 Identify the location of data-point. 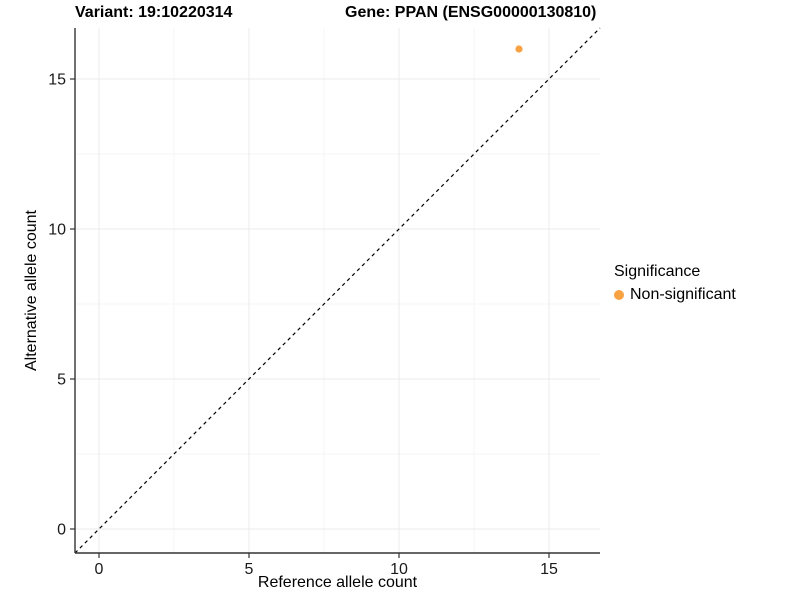
(519, 49).